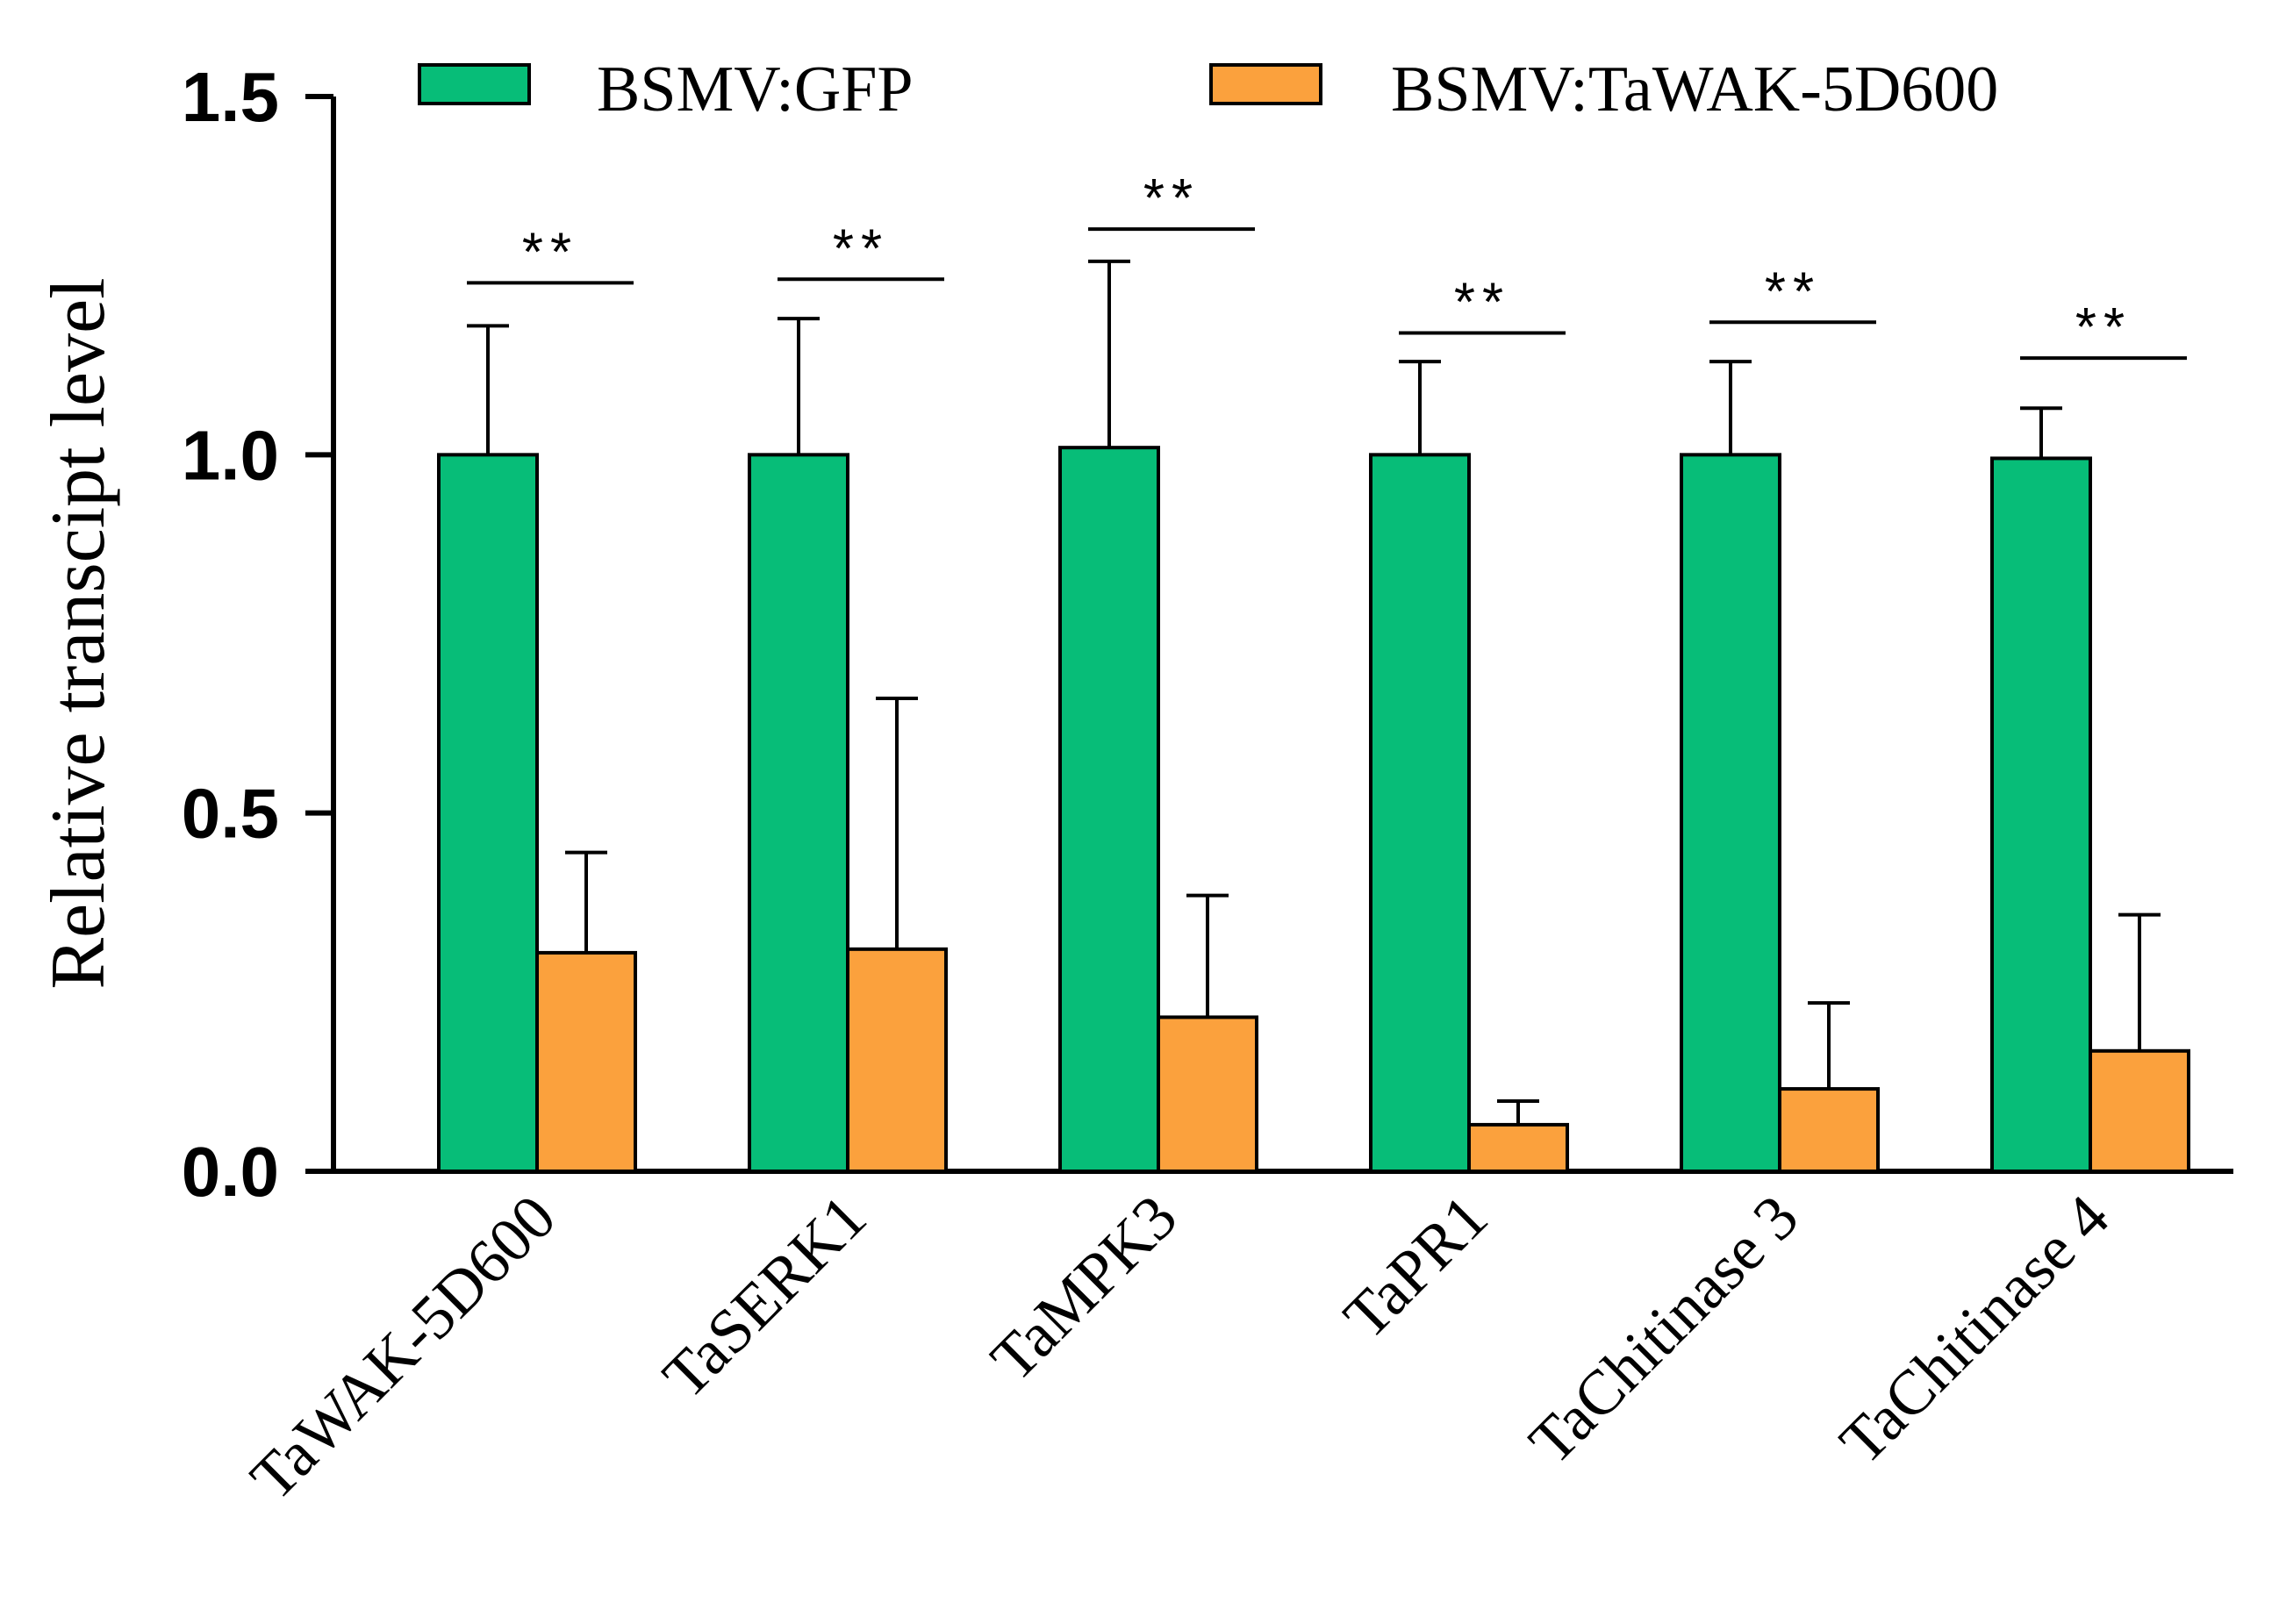 The height and width of the screenshot is (1624, 2279). What do you see at coordinates (1208, 90) in the screenshot?
I see `legend: BSMV:GFP BSMV:TaWAK-5D600` at bounding box center [1208, 90].